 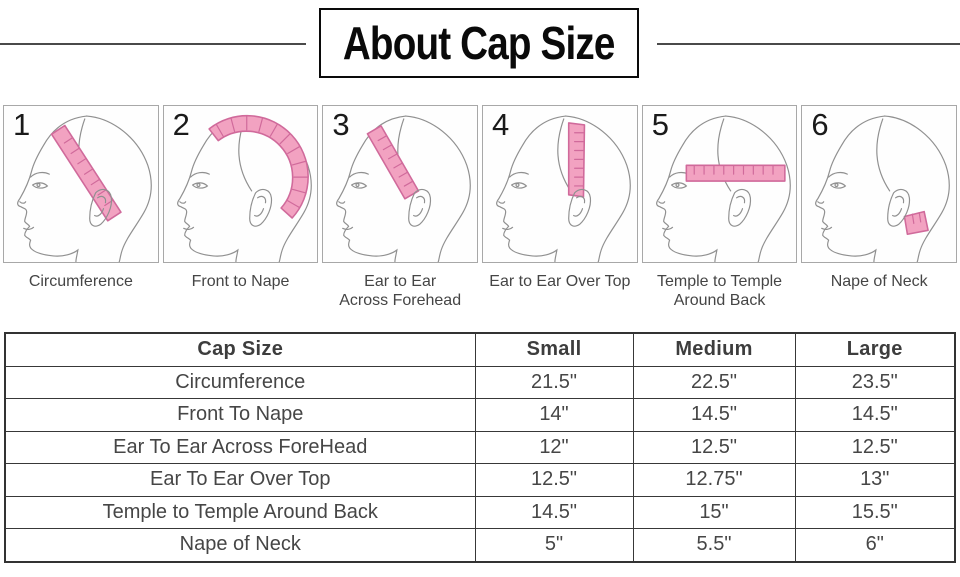 What do you see at coordinates (719, 291) in the screenshot?
I see `diagram-caption: Temple to Temple Around Back` at bounding box center [719, 291].